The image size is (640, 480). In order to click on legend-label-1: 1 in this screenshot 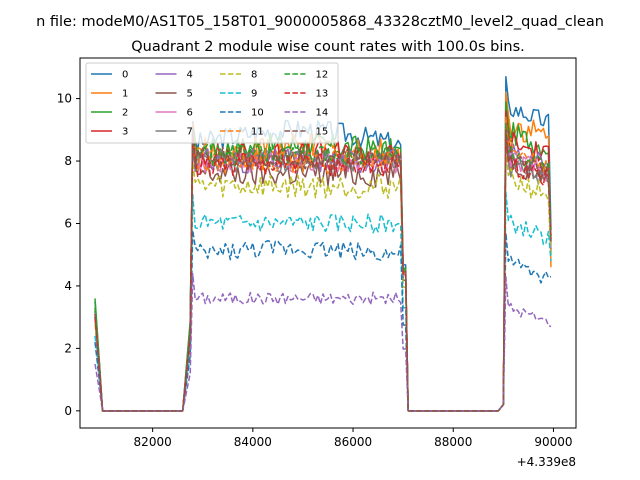, I will do `click(125, 94)`.